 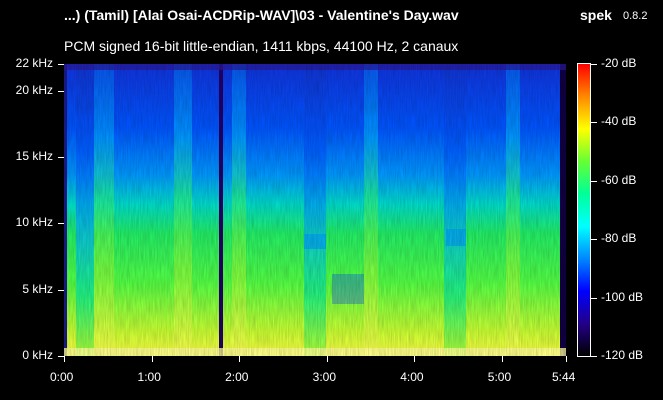 What do you see at coordinates (62, 377) in the screenshot?
I see `time-tick-label: 0:00` at bounding box center [62, 377].